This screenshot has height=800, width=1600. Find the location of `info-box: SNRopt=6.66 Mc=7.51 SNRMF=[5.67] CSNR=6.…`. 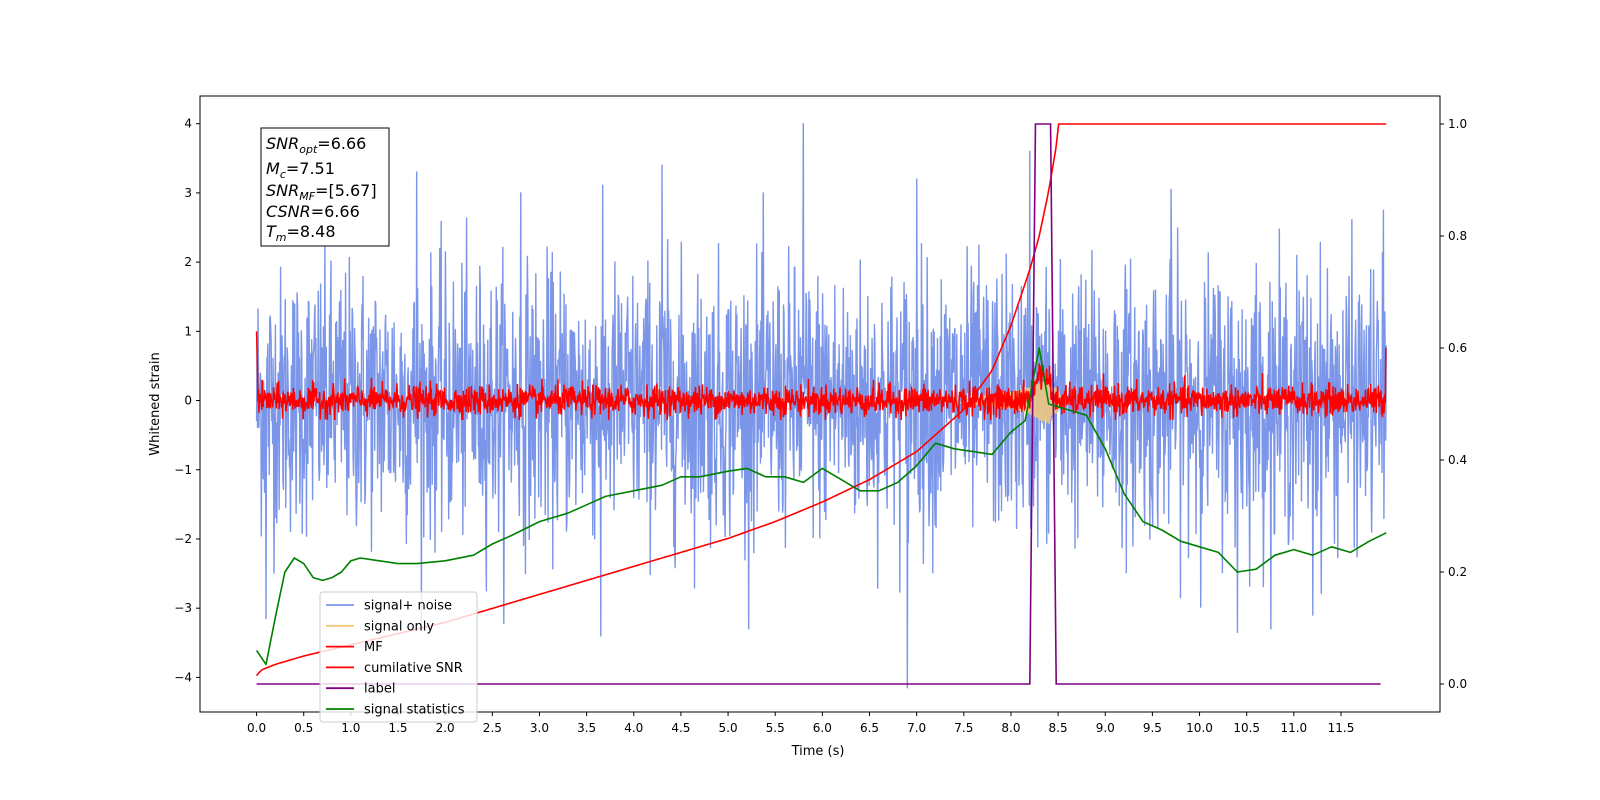

info-box: SNRopt=6.66 Mc=7.51 SNRMF=[5.67] CSNR=6.… is located at coordinates (325, 187).